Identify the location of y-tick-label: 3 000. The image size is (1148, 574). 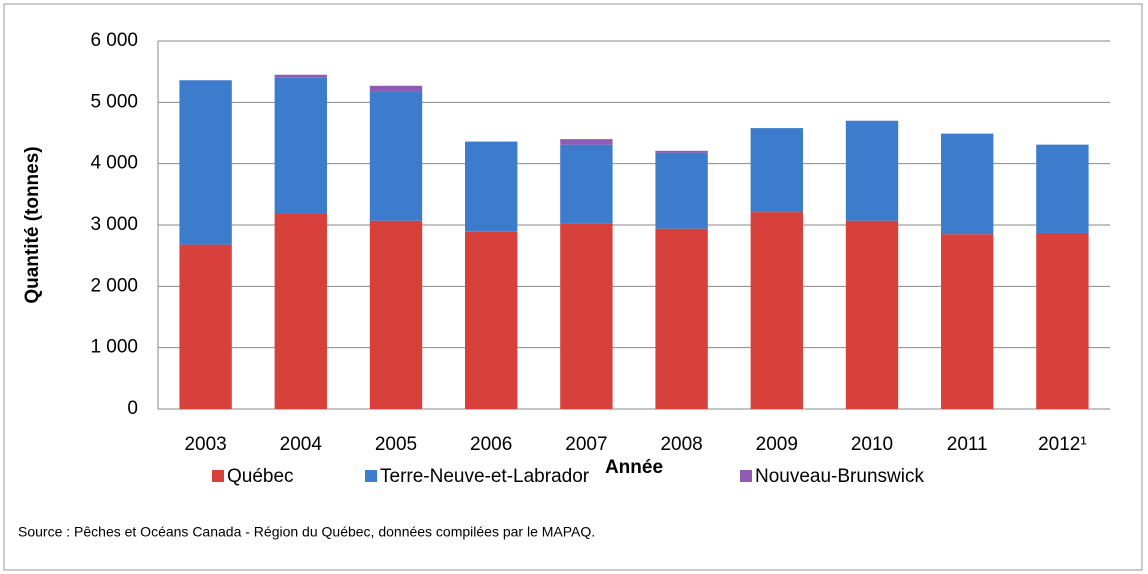
(114, 224).